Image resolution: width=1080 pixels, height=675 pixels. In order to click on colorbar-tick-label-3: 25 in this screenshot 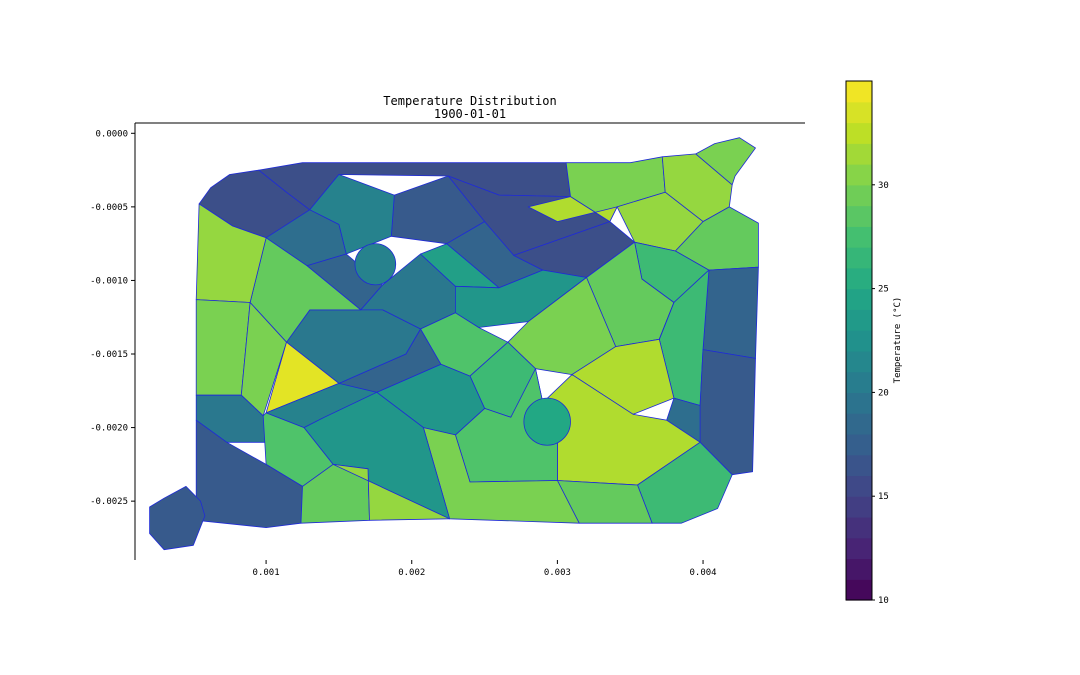, I will do `click(883, 290)`.